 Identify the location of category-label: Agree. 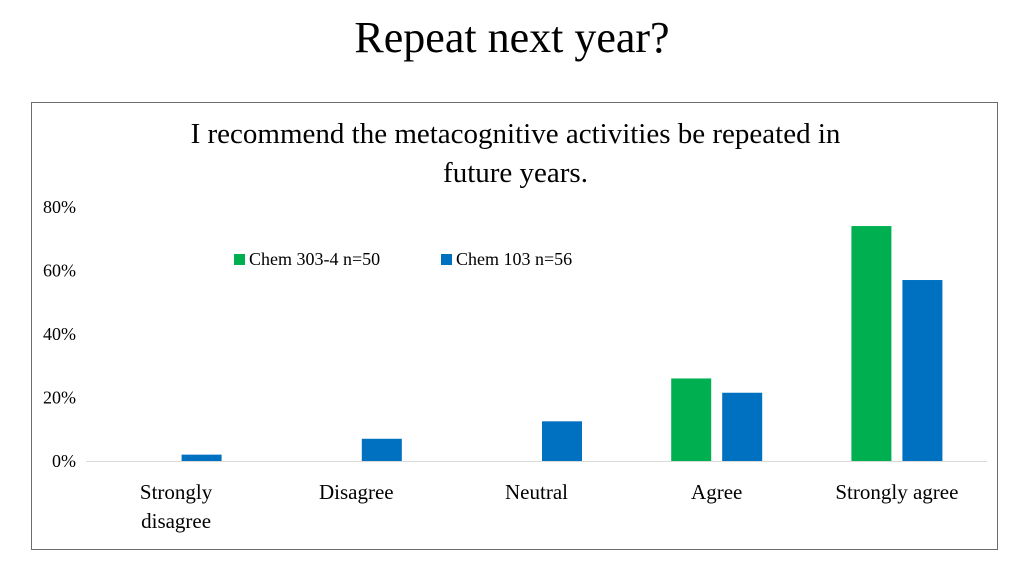
(716, 492).